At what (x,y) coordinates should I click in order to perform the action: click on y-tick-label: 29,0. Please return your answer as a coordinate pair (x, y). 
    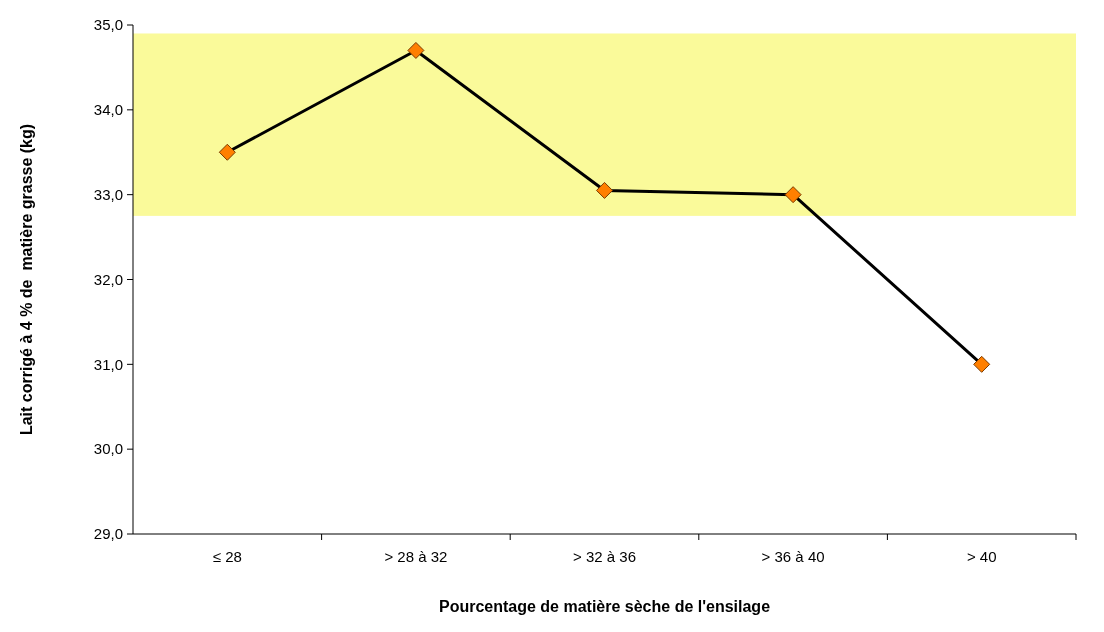
    Looking at the image, I should click on (108, 534).